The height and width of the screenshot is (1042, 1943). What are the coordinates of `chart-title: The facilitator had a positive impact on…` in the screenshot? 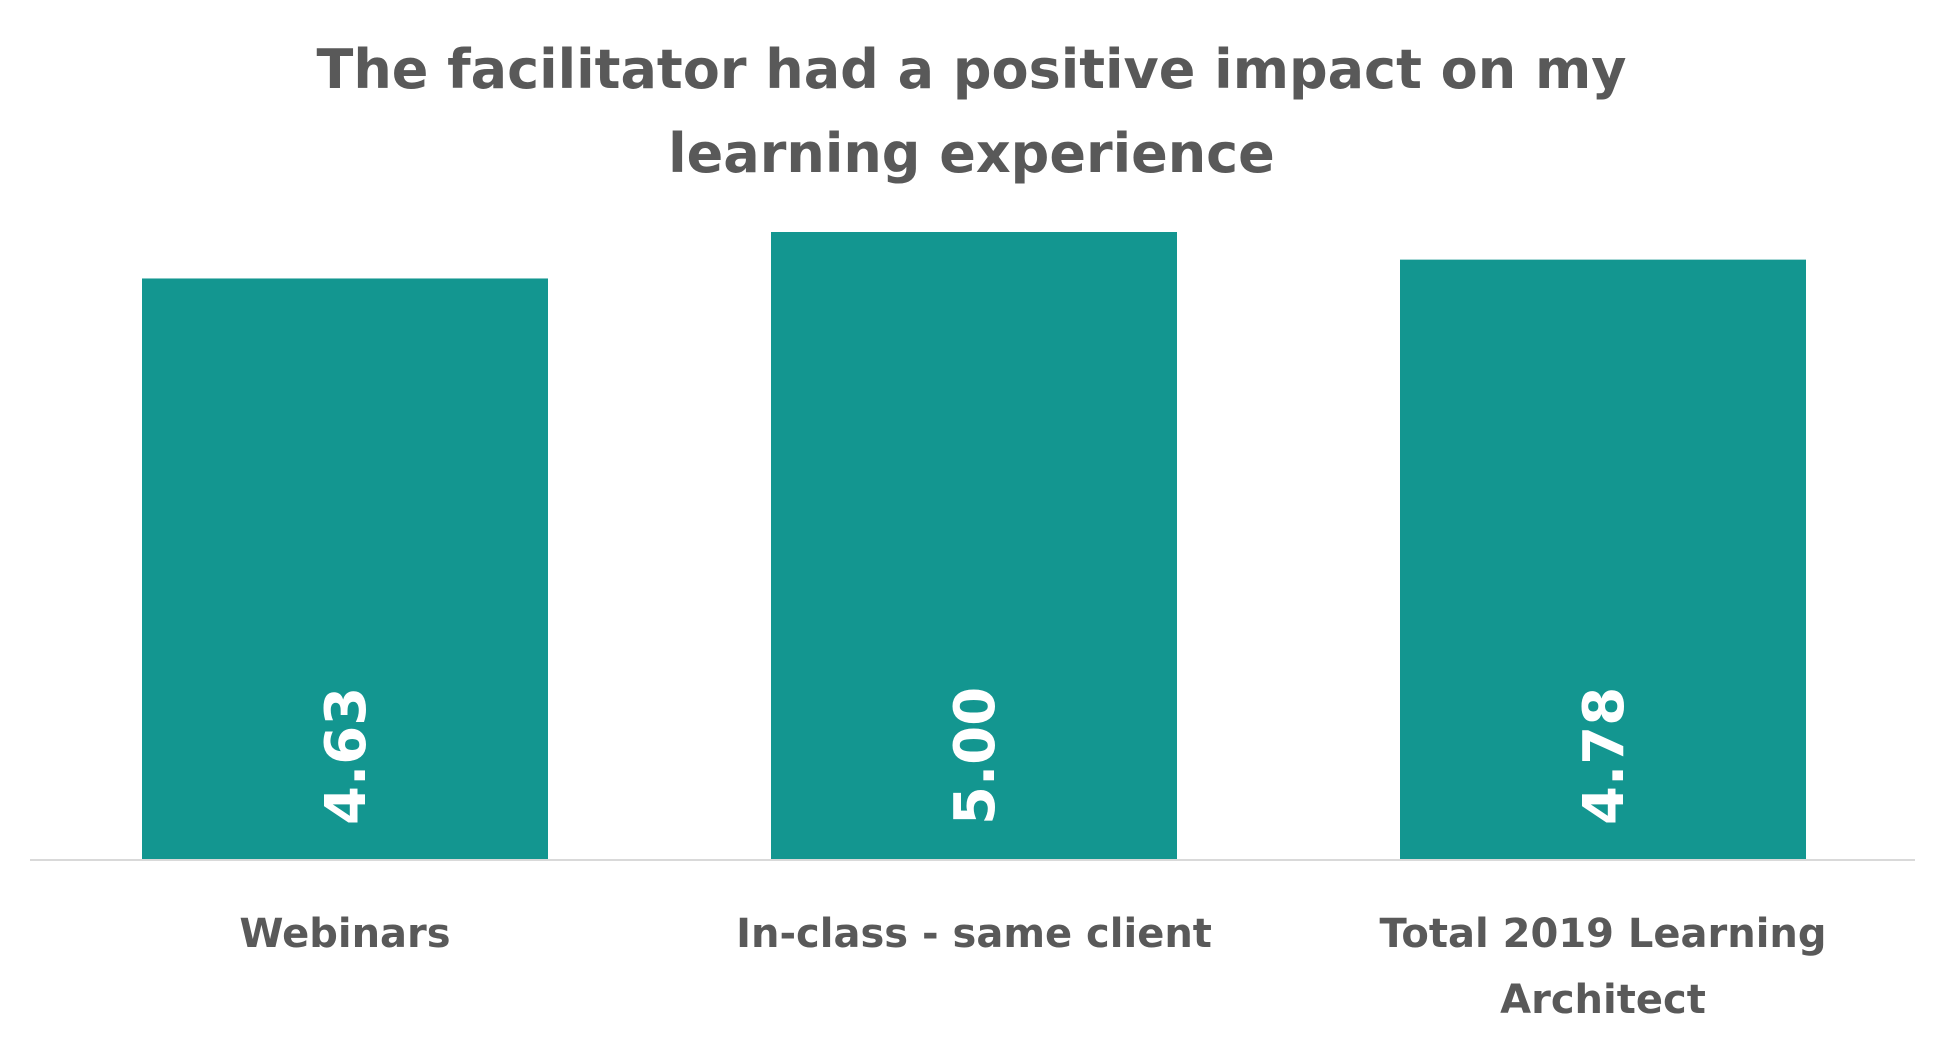 It's located at (971, 111).